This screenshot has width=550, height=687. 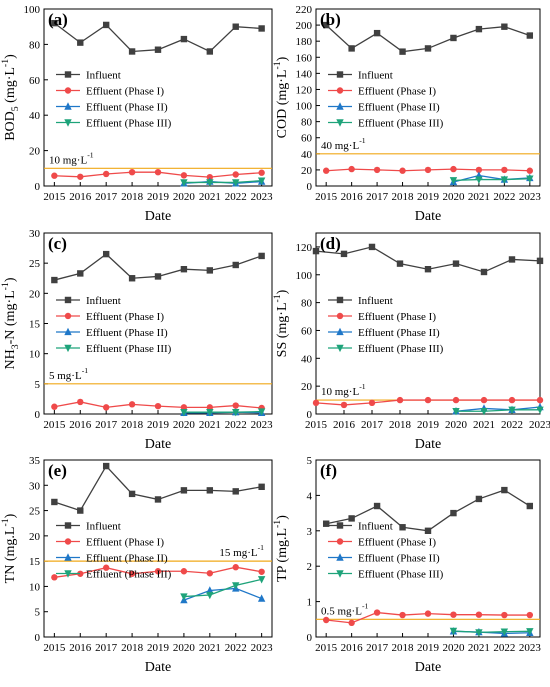 What do you see at coordinates (307, 304) in the screenshot?
I see `y-tick-label: 80` at bounding box center [307, 304].